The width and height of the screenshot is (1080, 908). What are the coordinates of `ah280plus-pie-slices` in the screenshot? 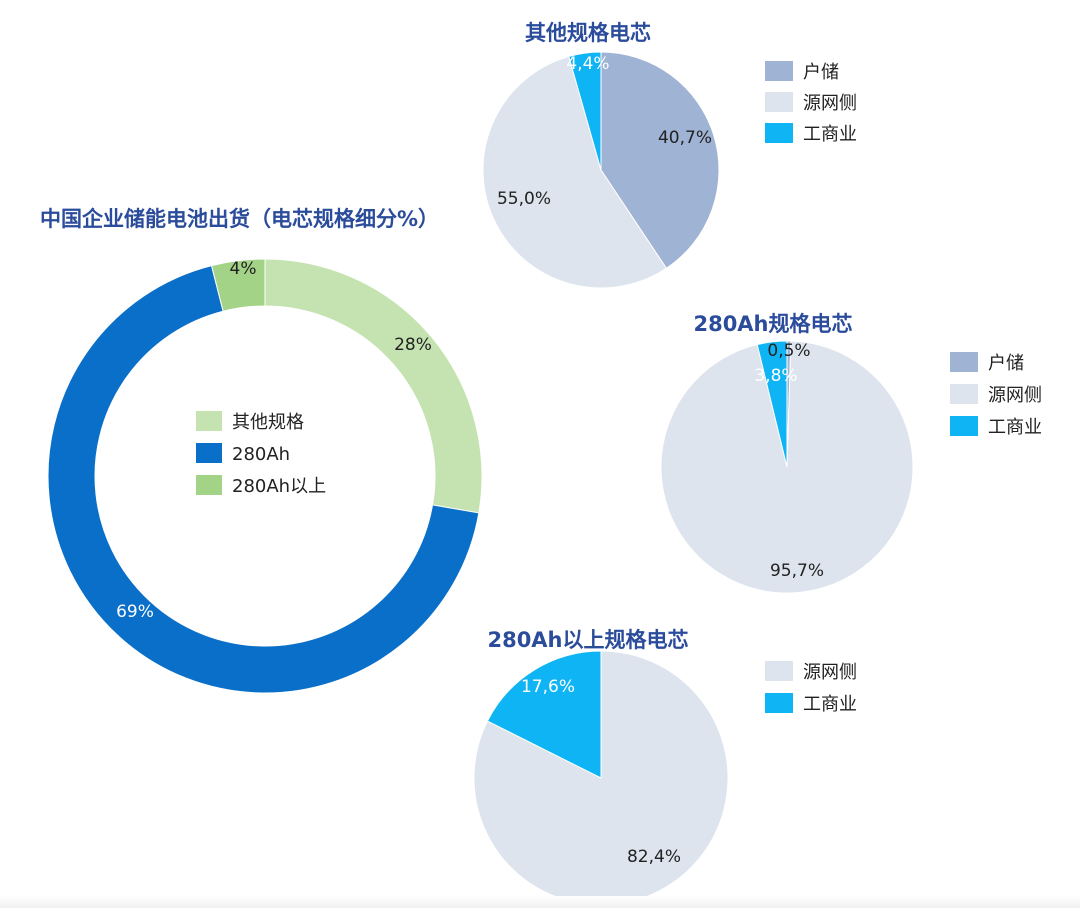 It's located at (601, 778).